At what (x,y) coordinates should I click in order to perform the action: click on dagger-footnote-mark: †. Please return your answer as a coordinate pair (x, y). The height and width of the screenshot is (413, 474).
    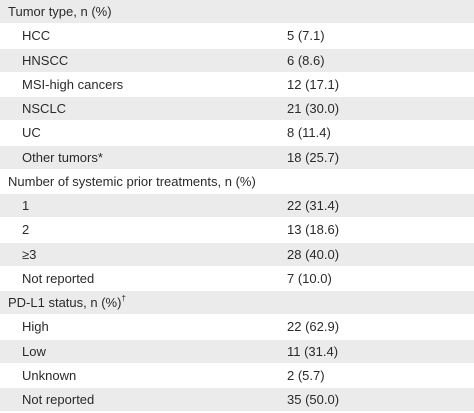
    Looking at the image, I should click on (123, 298).